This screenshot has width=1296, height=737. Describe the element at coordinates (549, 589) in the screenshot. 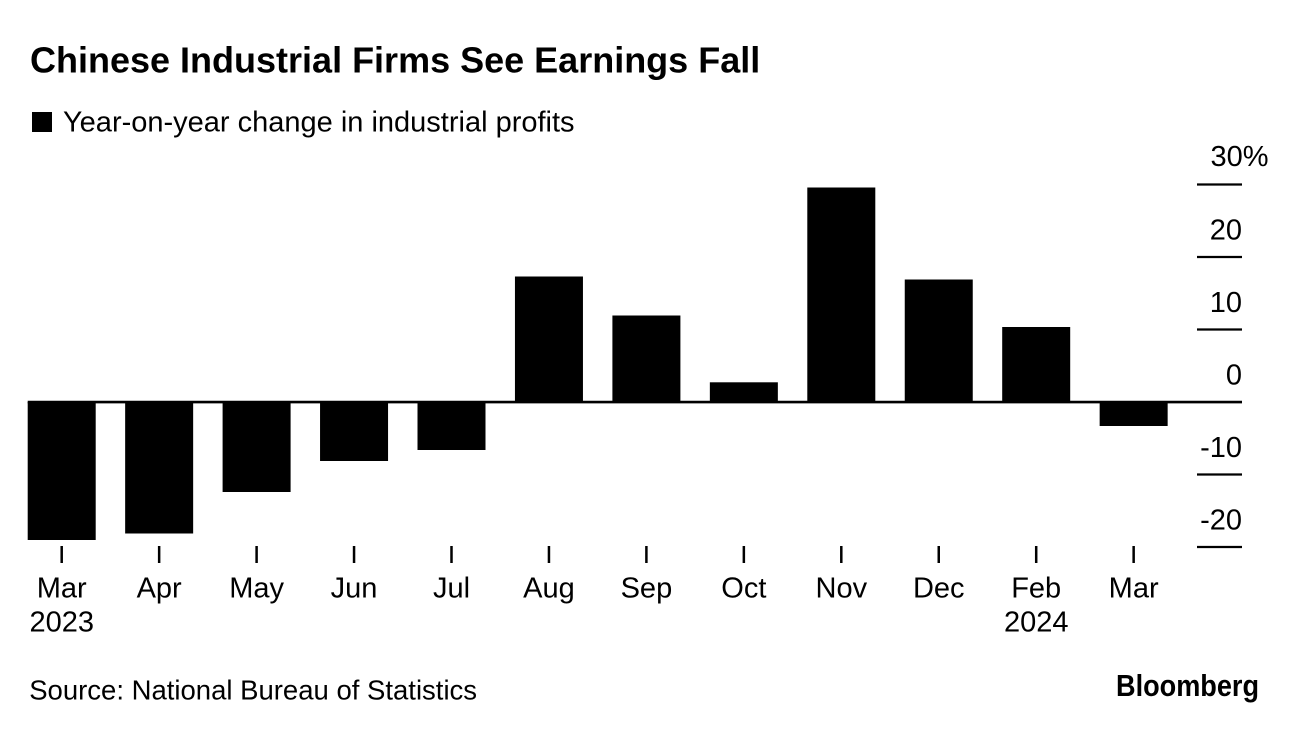

I see `svg-text: Aug` at that location.